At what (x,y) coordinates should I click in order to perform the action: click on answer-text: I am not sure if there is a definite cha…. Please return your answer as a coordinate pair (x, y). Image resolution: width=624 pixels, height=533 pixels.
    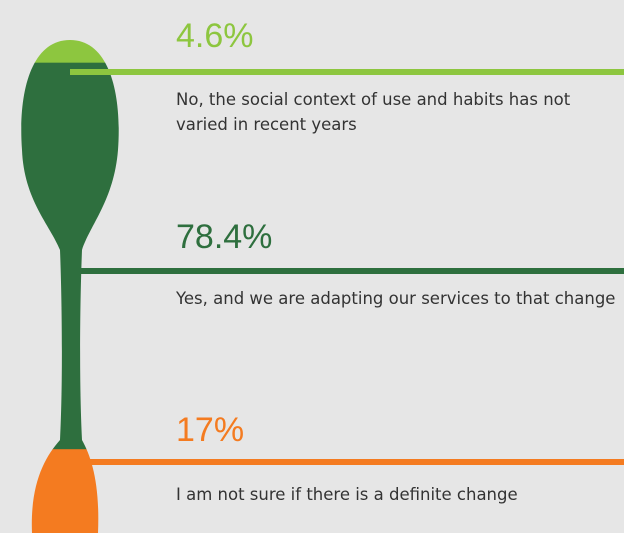
    Looking at the image, I should click on (347, 494).